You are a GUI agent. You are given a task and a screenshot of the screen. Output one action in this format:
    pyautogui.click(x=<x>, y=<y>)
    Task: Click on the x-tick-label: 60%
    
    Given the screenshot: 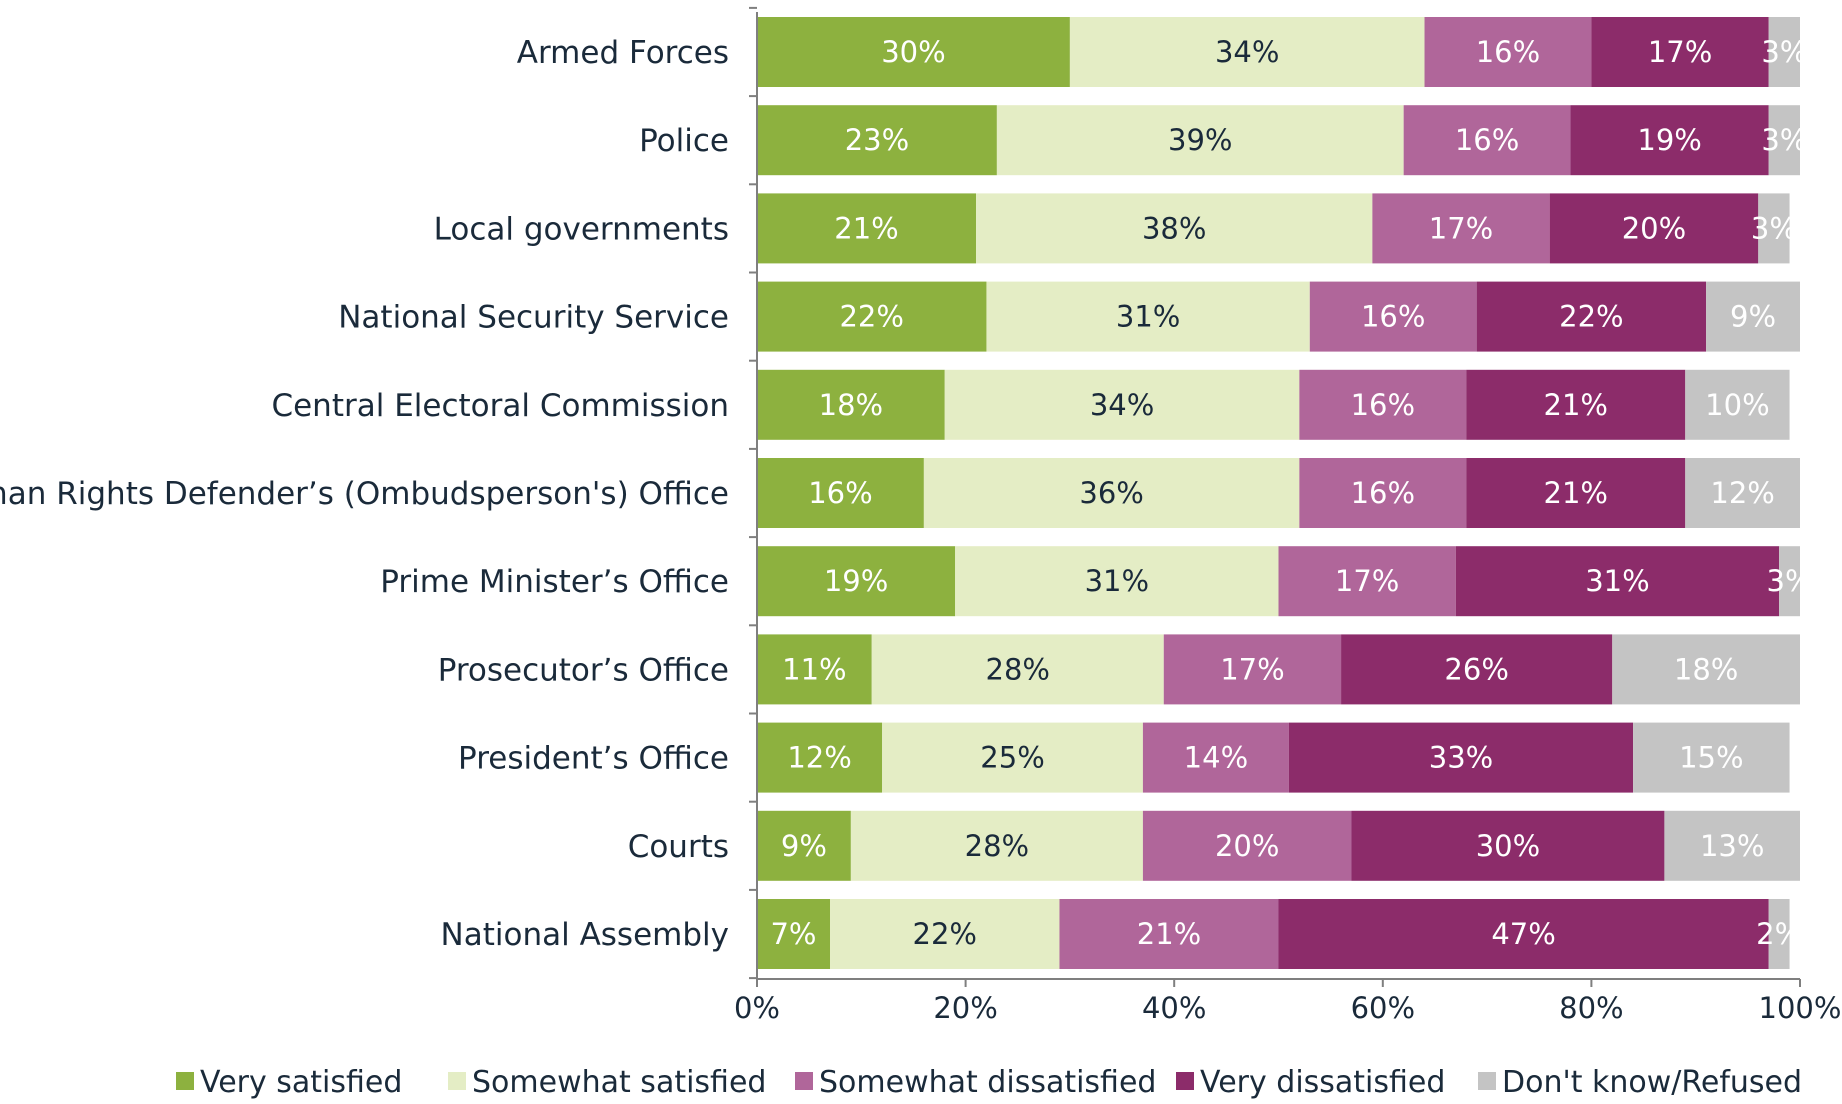 What is the action you would take?
    pyautogui.click(x=1383, y=1008)
    